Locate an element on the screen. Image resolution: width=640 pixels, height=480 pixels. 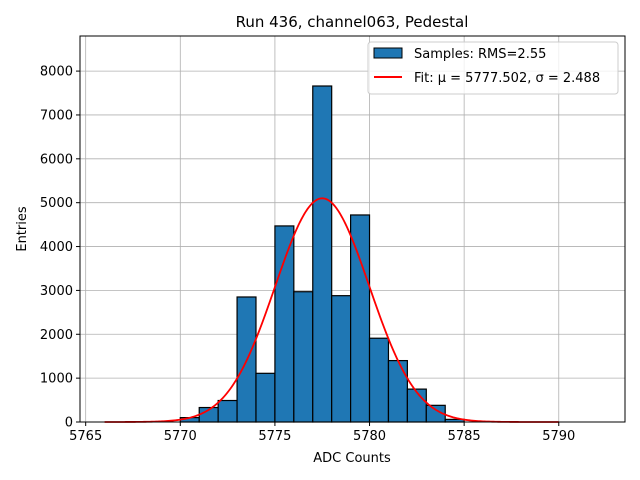
y-axis-ticks: 0 1000 2000 3000 4000 5000 6000 7000 8000 is located at coordinates (60, 248).